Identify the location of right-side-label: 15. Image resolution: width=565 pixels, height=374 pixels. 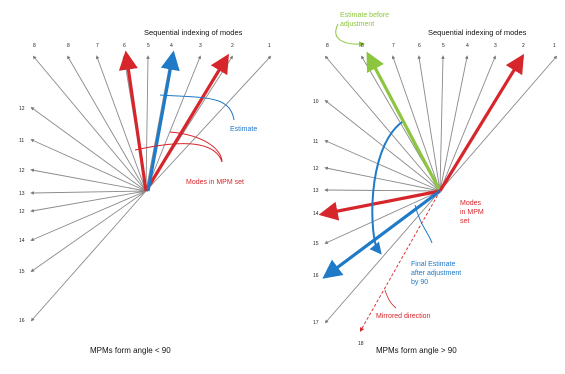
(316, 244).